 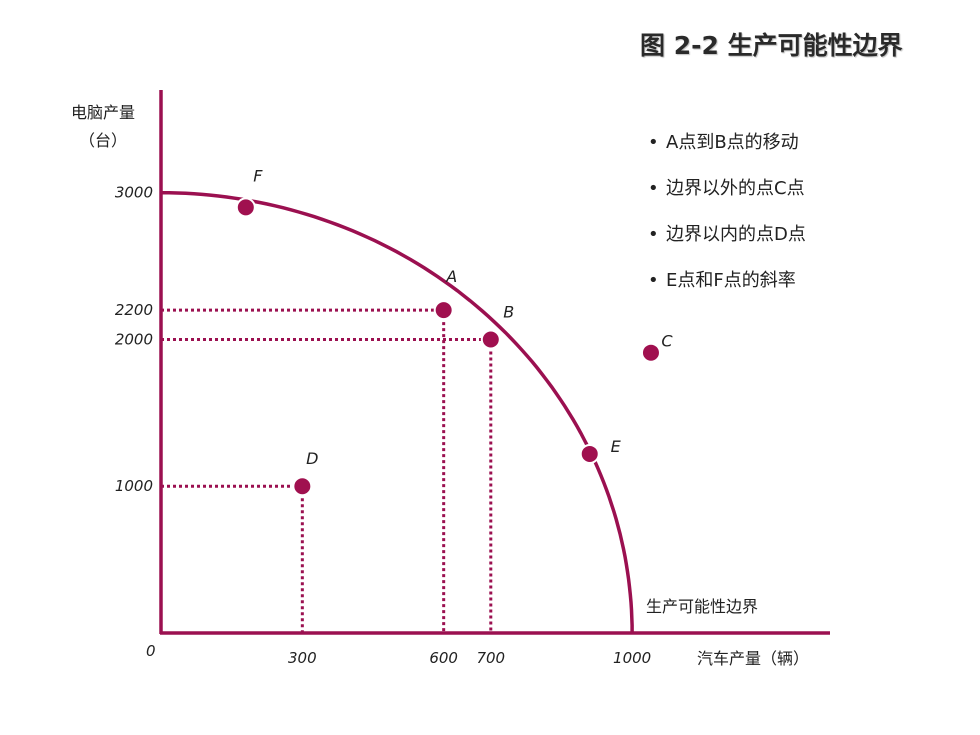 I want to click on guide-lines, so click(x=327, y=470).